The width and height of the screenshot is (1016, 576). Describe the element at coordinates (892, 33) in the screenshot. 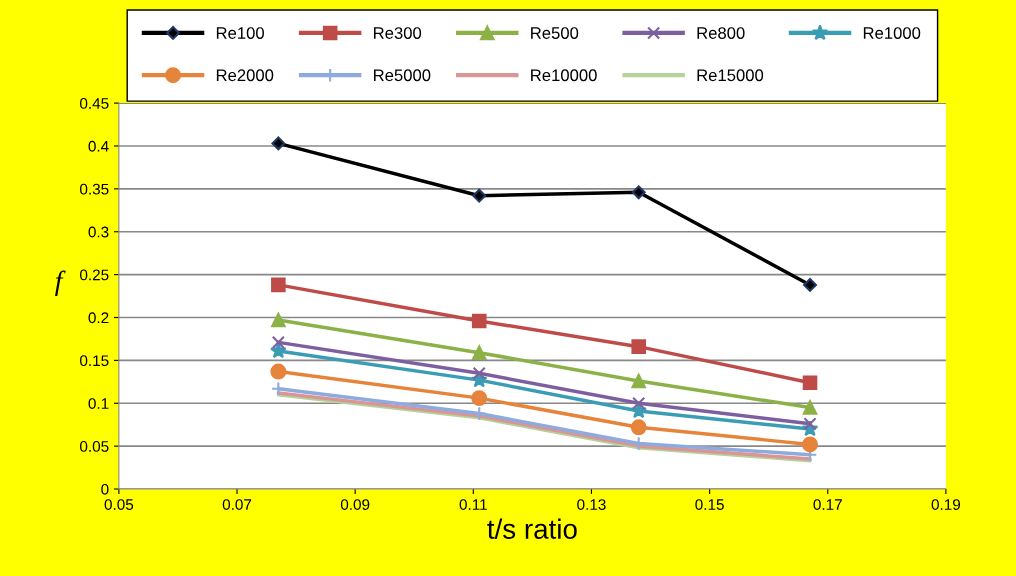

I see `legend-label: Re1000` at that location.